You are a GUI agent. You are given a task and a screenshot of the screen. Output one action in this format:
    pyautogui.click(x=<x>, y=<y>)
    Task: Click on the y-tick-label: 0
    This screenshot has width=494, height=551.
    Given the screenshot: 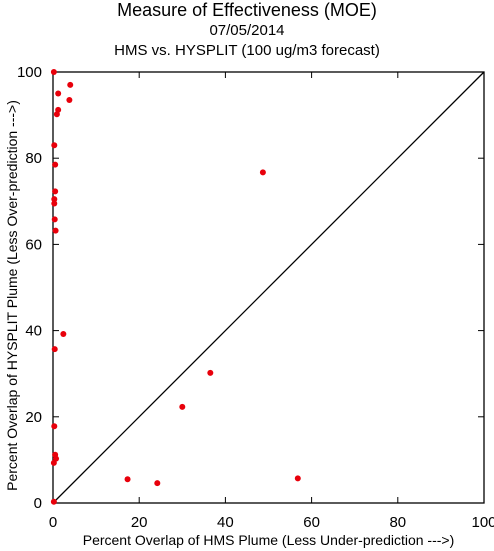 What is the action you would take?
    pyautogui.click(x=38, y=503)
    